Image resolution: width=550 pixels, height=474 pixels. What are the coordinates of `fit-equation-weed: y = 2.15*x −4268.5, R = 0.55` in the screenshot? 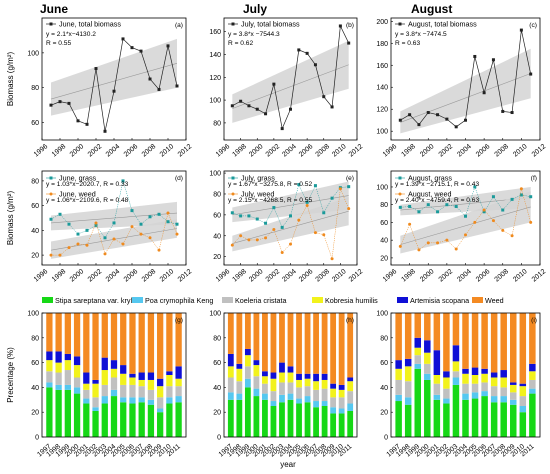 It's located at (270, 200).